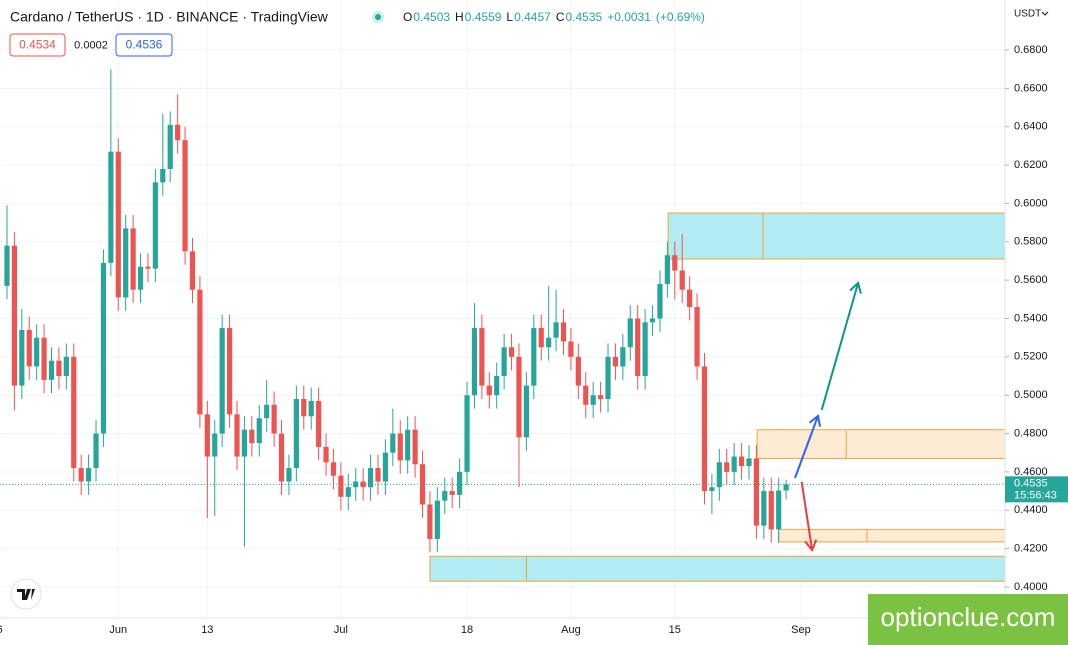 This screenshot has height=645, width=1068. I want to click on legend-item: 0.4503, so click(431, 17).